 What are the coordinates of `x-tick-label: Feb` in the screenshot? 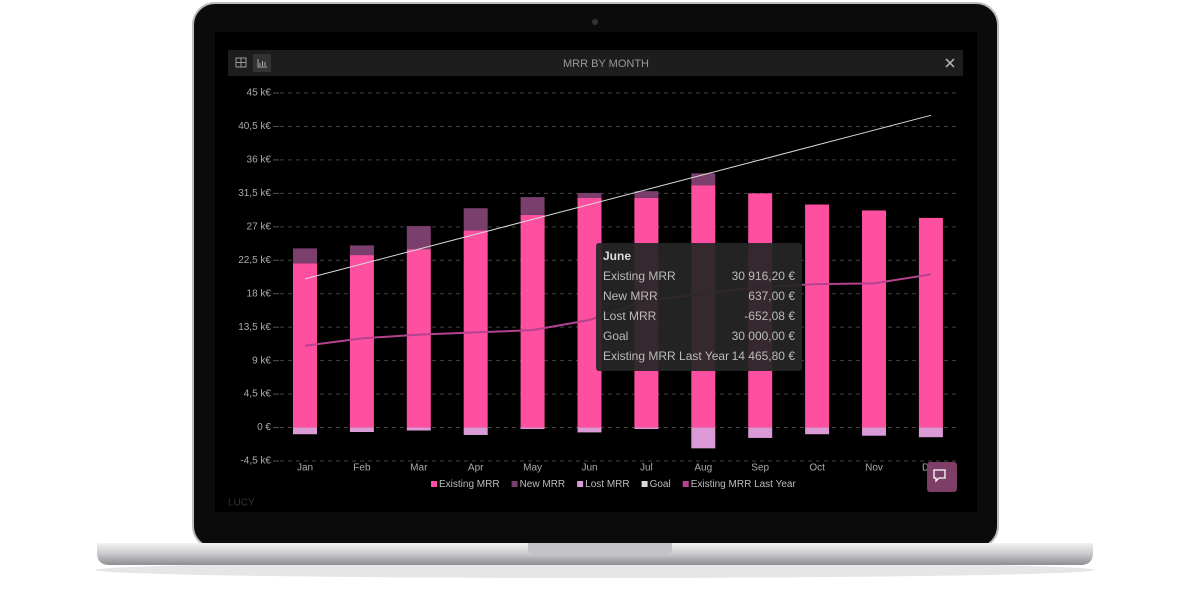 It's located at (362, 468).